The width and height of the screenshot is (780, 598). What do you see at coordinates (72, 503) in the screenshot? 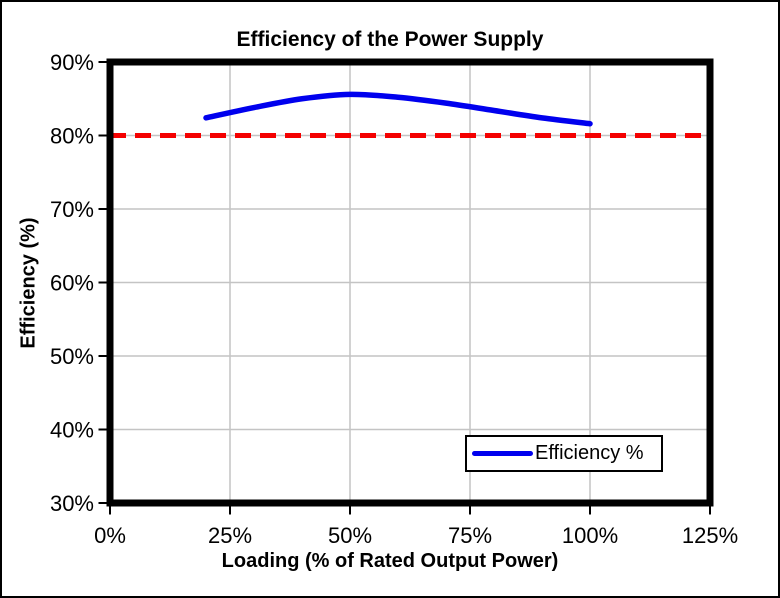
I see `y-tick-label: 30%` at bounding box center [72, 503].